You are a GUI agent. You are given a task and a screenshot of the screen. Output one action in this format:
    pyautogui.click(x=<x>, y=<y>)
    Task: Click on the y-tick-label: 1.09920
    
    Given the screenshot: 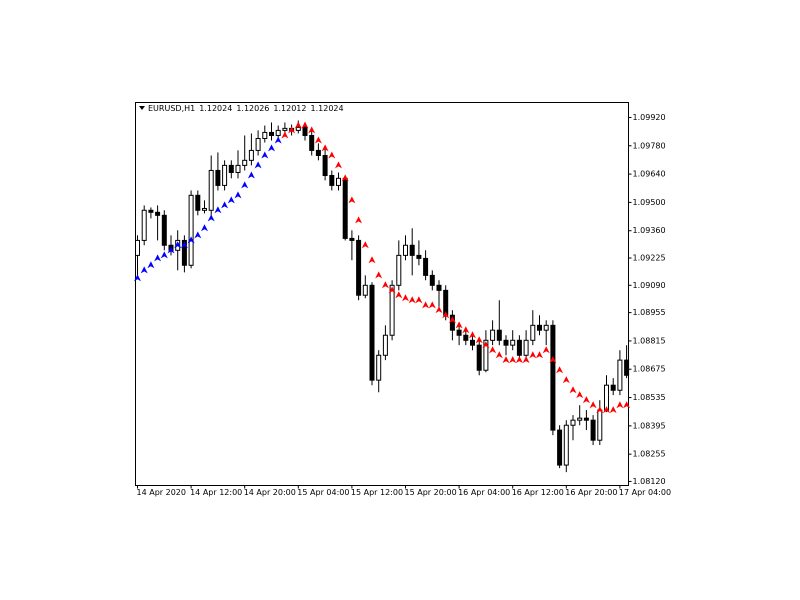 What is the action you would take?
    pyautogui.click(x=649, y=117)
    